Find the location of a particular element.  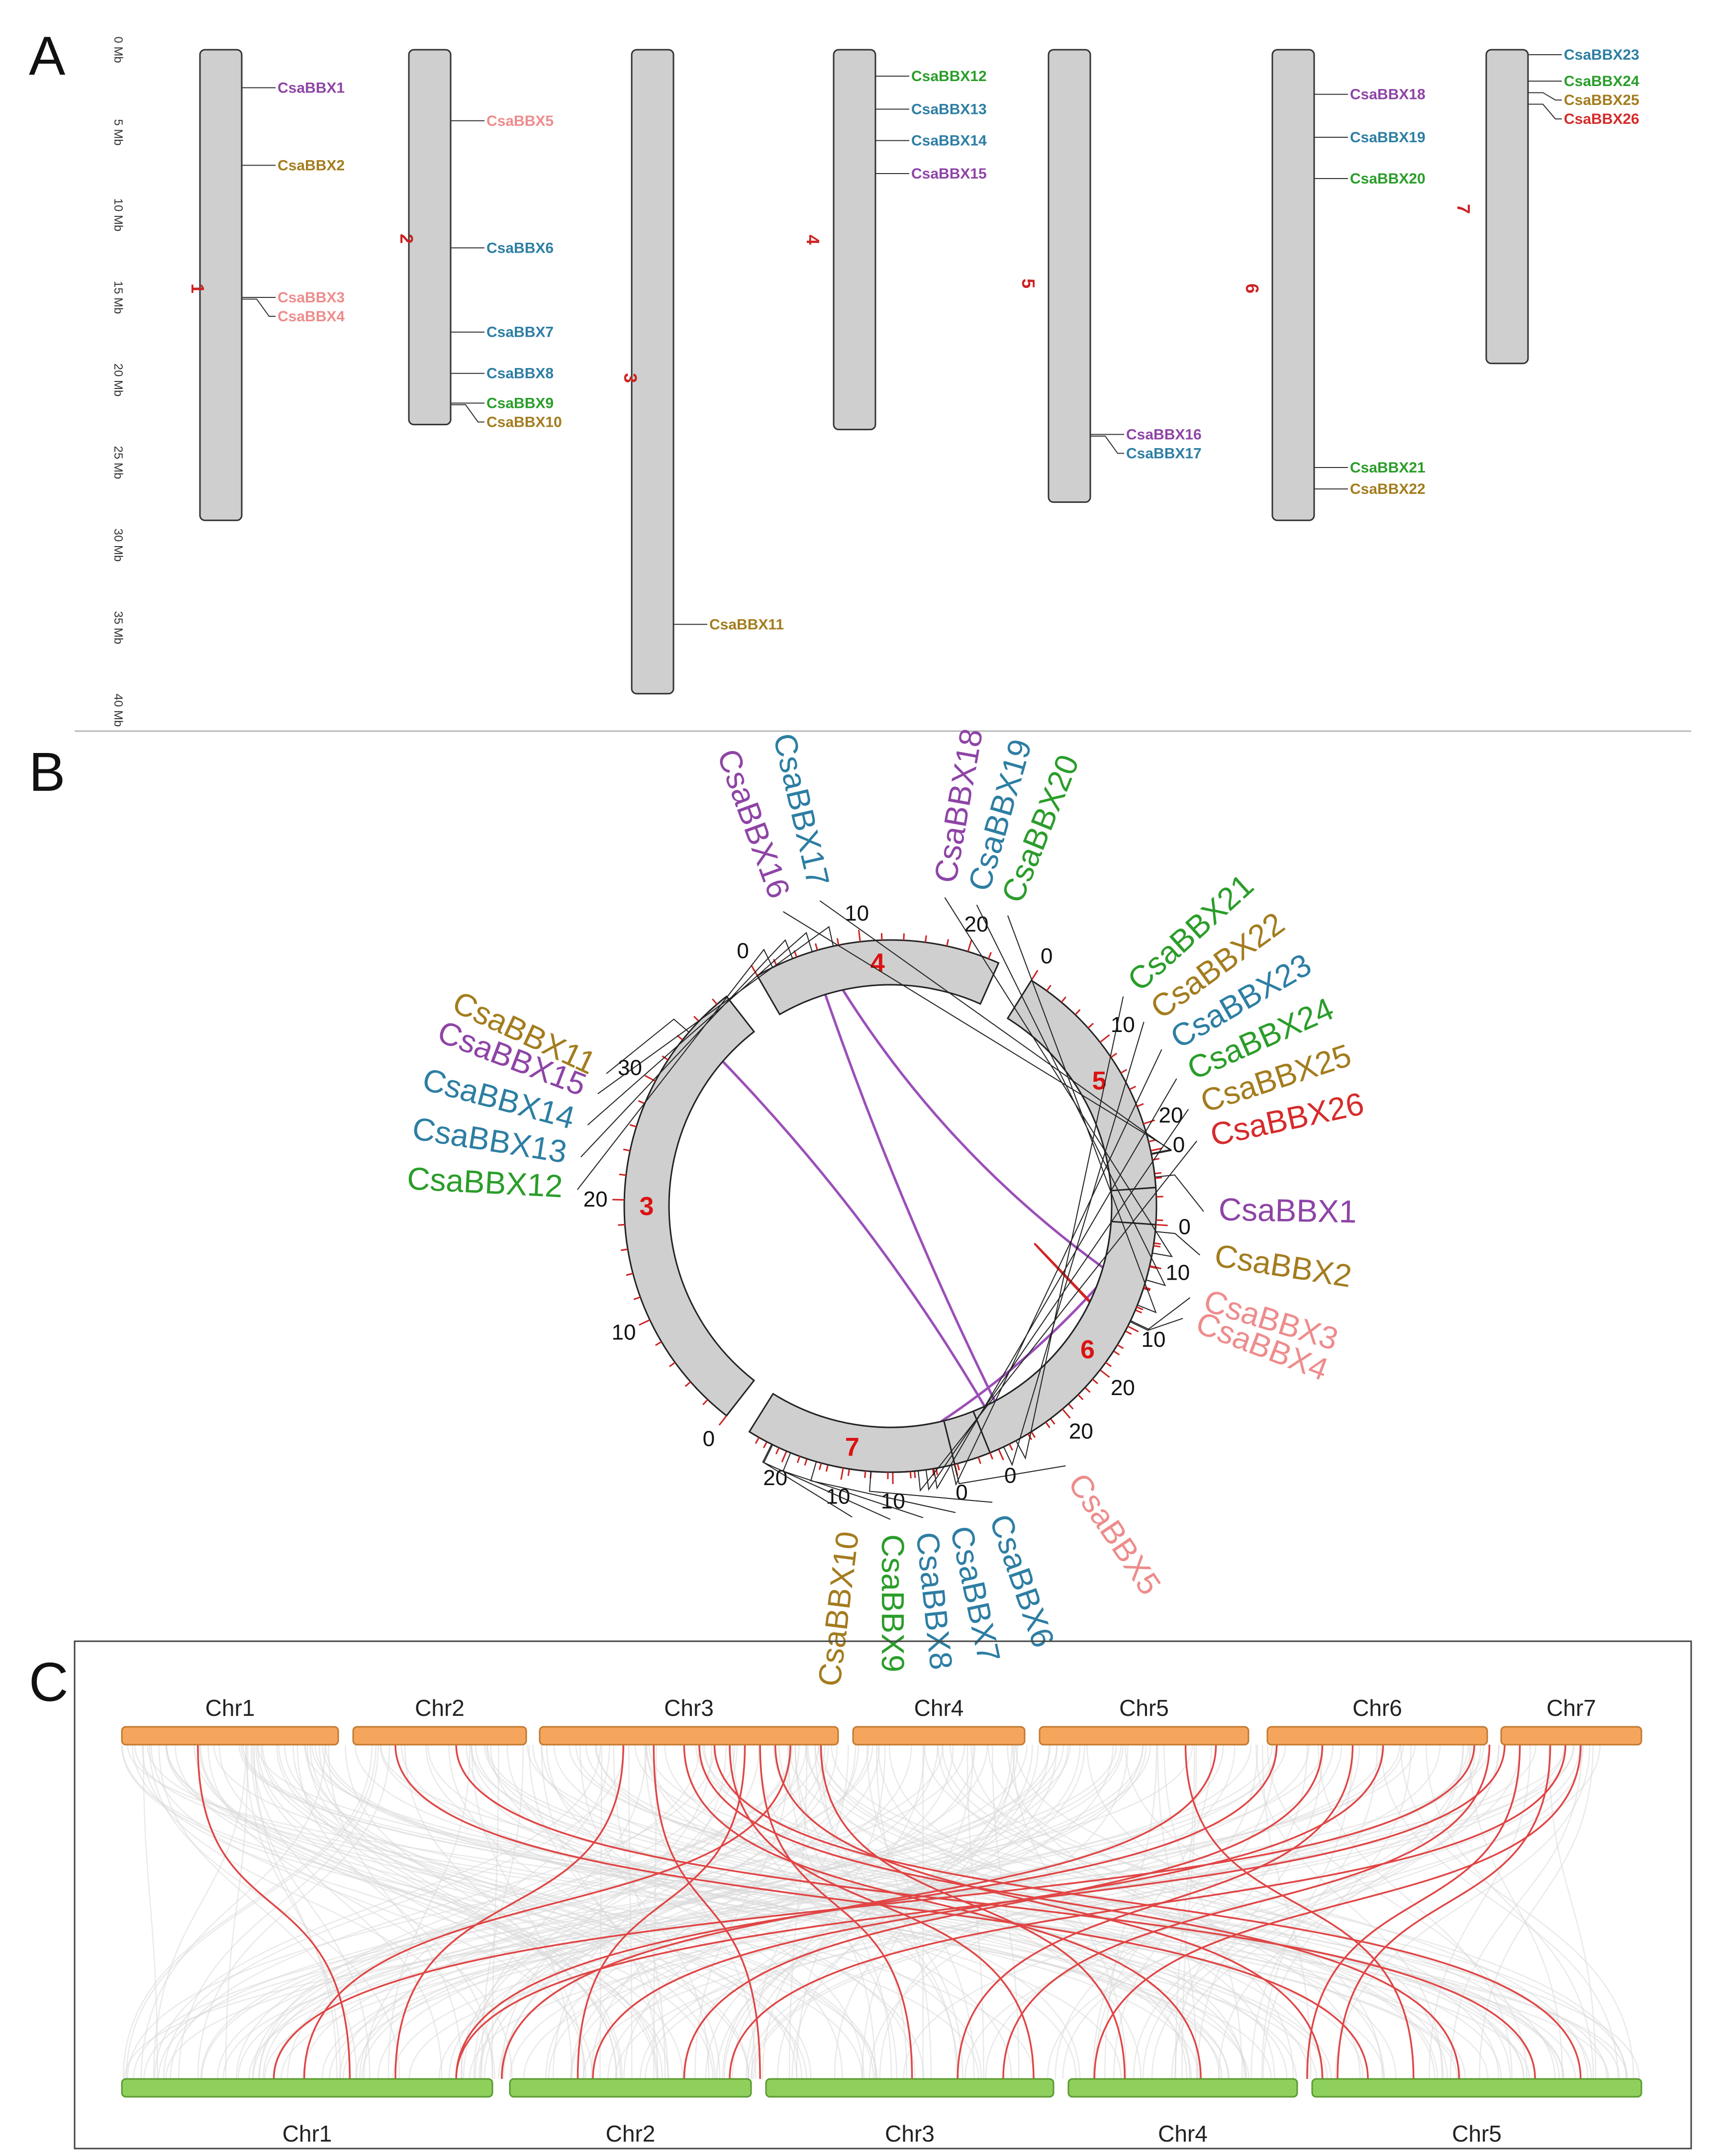

chromosome-number: 6 is located at coordinates (1252, 288).